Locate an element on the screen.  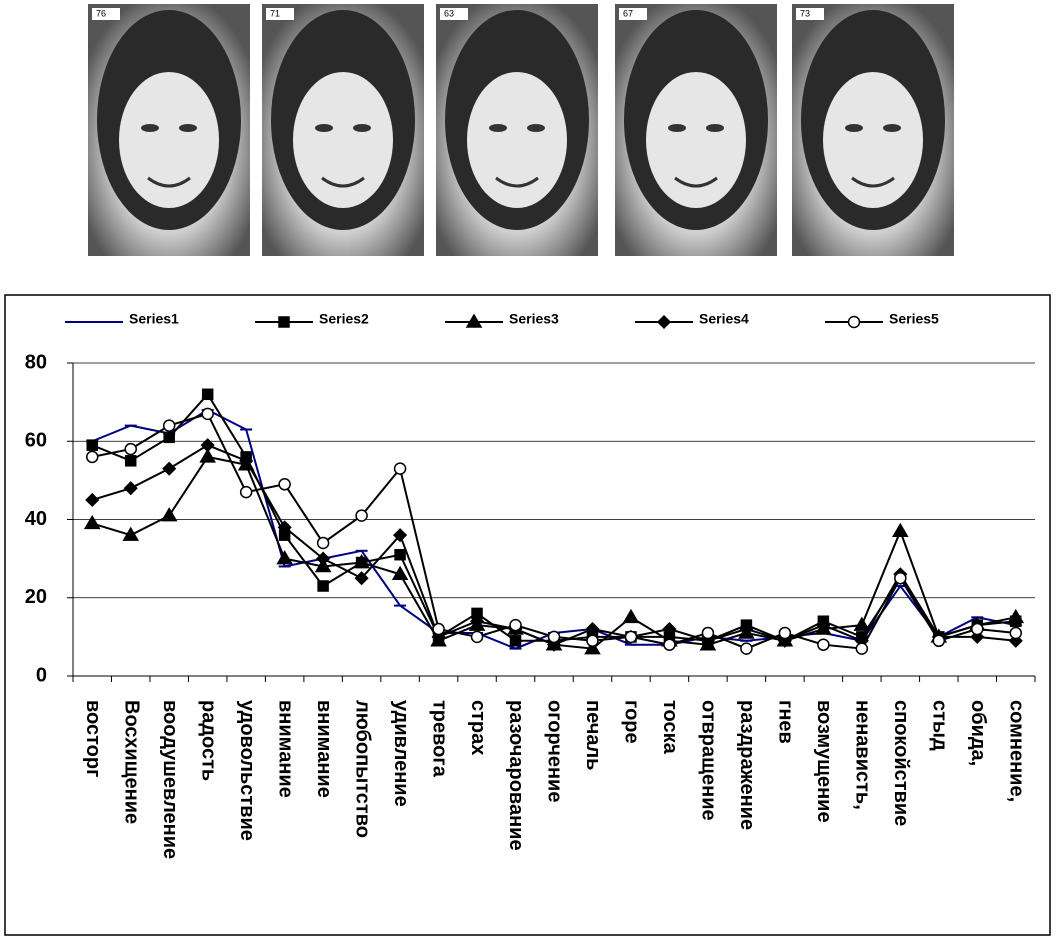
x-tick-label: воодушевление is located at coordinates (170, 779).